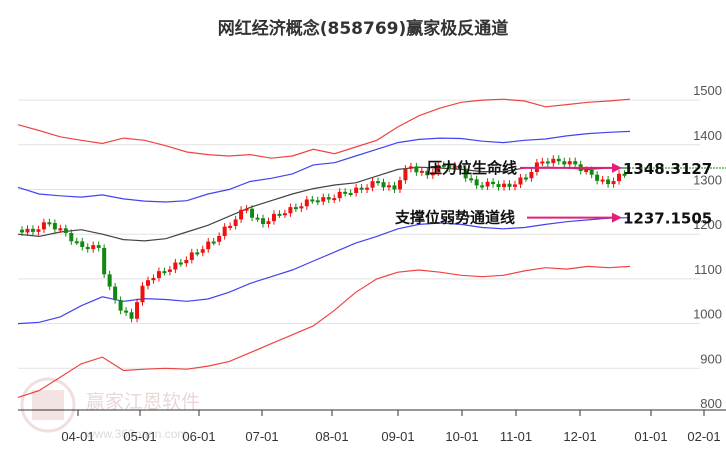 This screenshot has height=450, width=726. Describe the element at coordinates (617, 217) in the screenshot. I see `arrow-head-icon` at that location.